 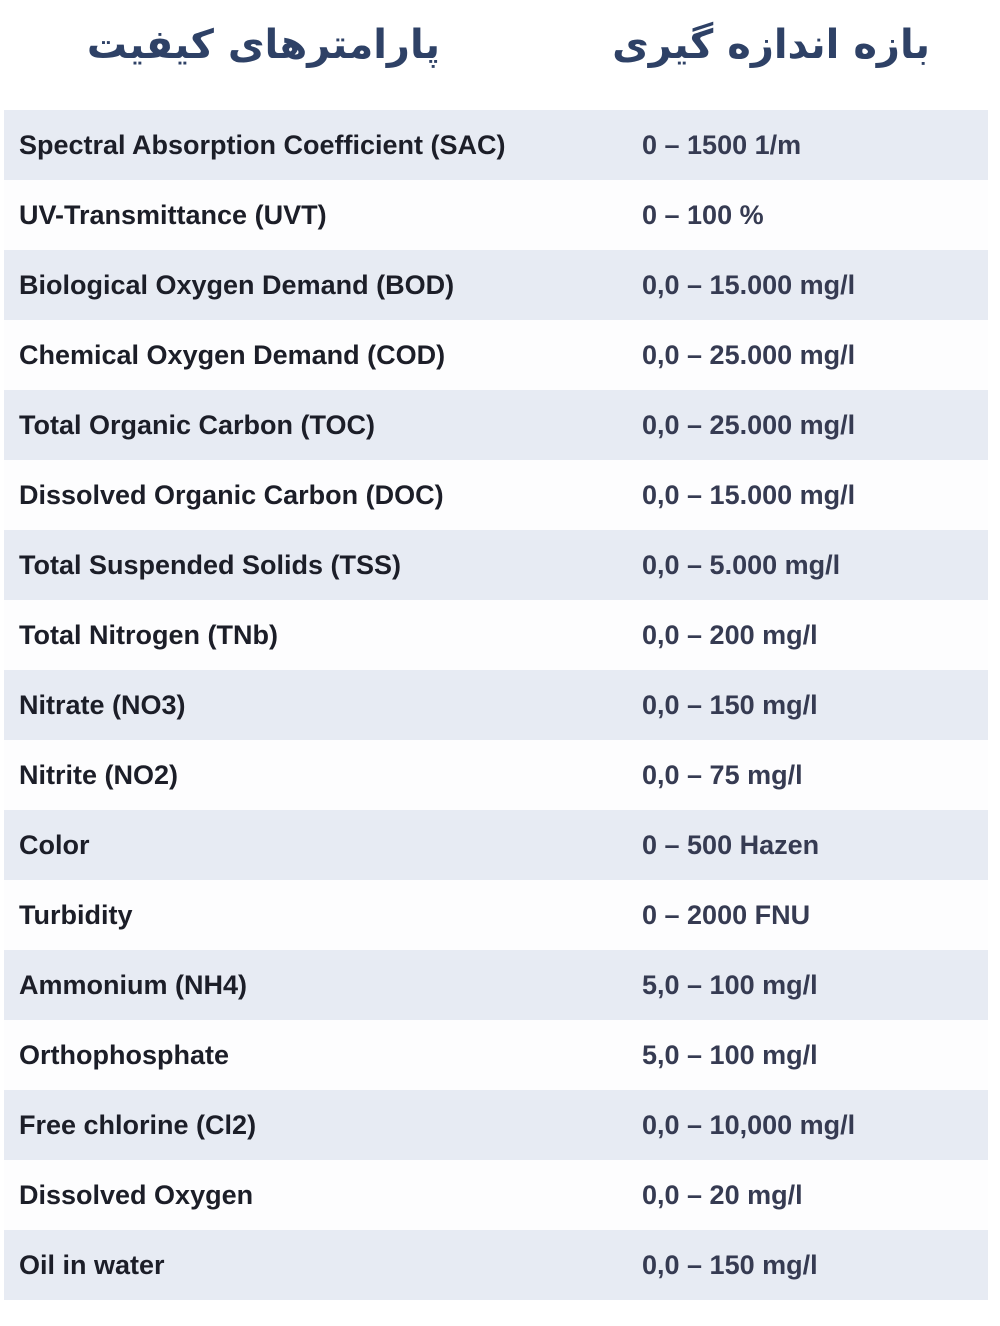 I want to click on parameter-name: Total Nitrogen (TNb), so click(x=148, y=634).